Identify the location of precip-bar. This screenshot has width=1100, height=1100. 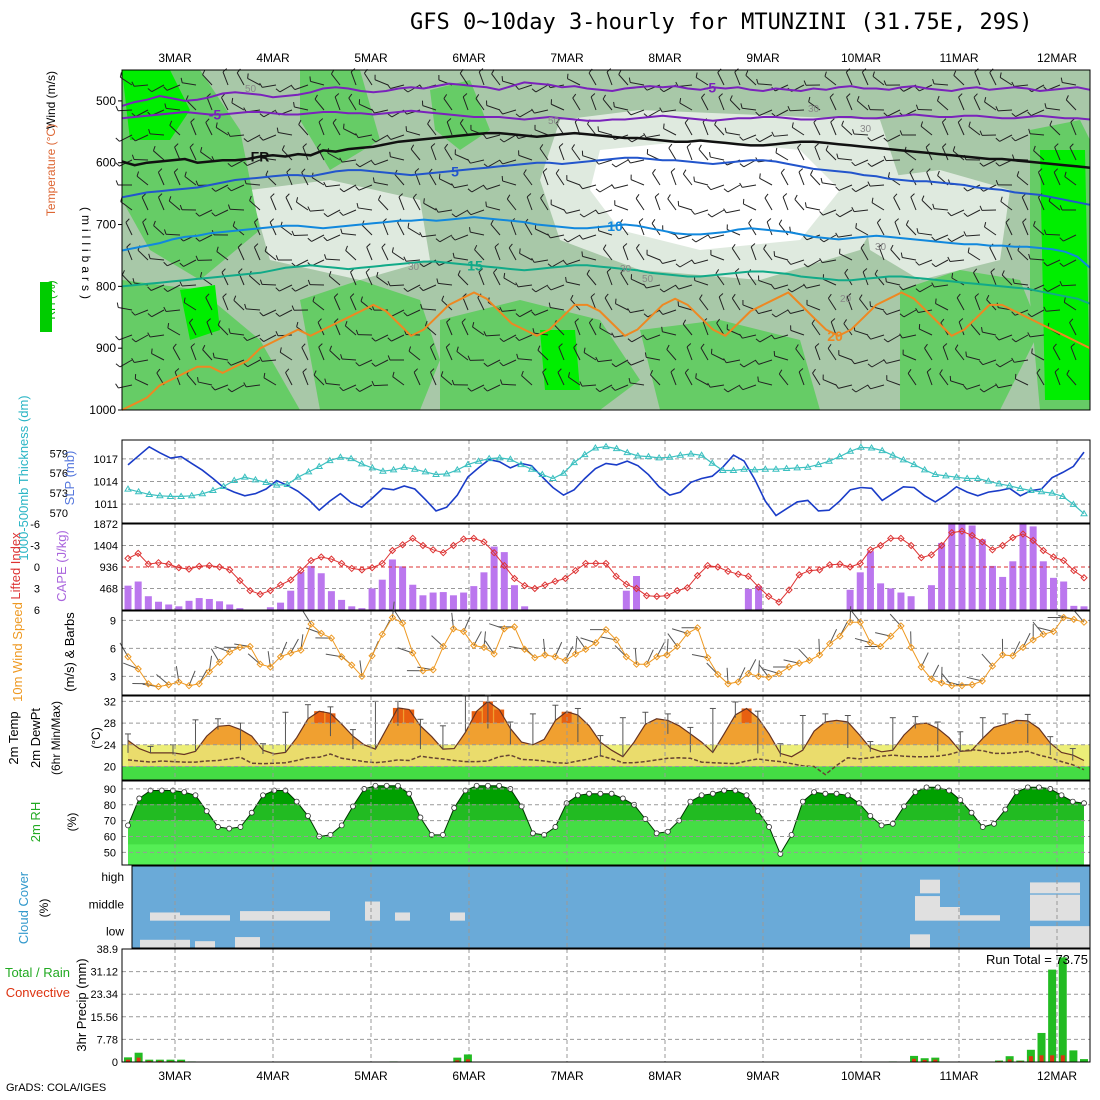
(1062, 1009).